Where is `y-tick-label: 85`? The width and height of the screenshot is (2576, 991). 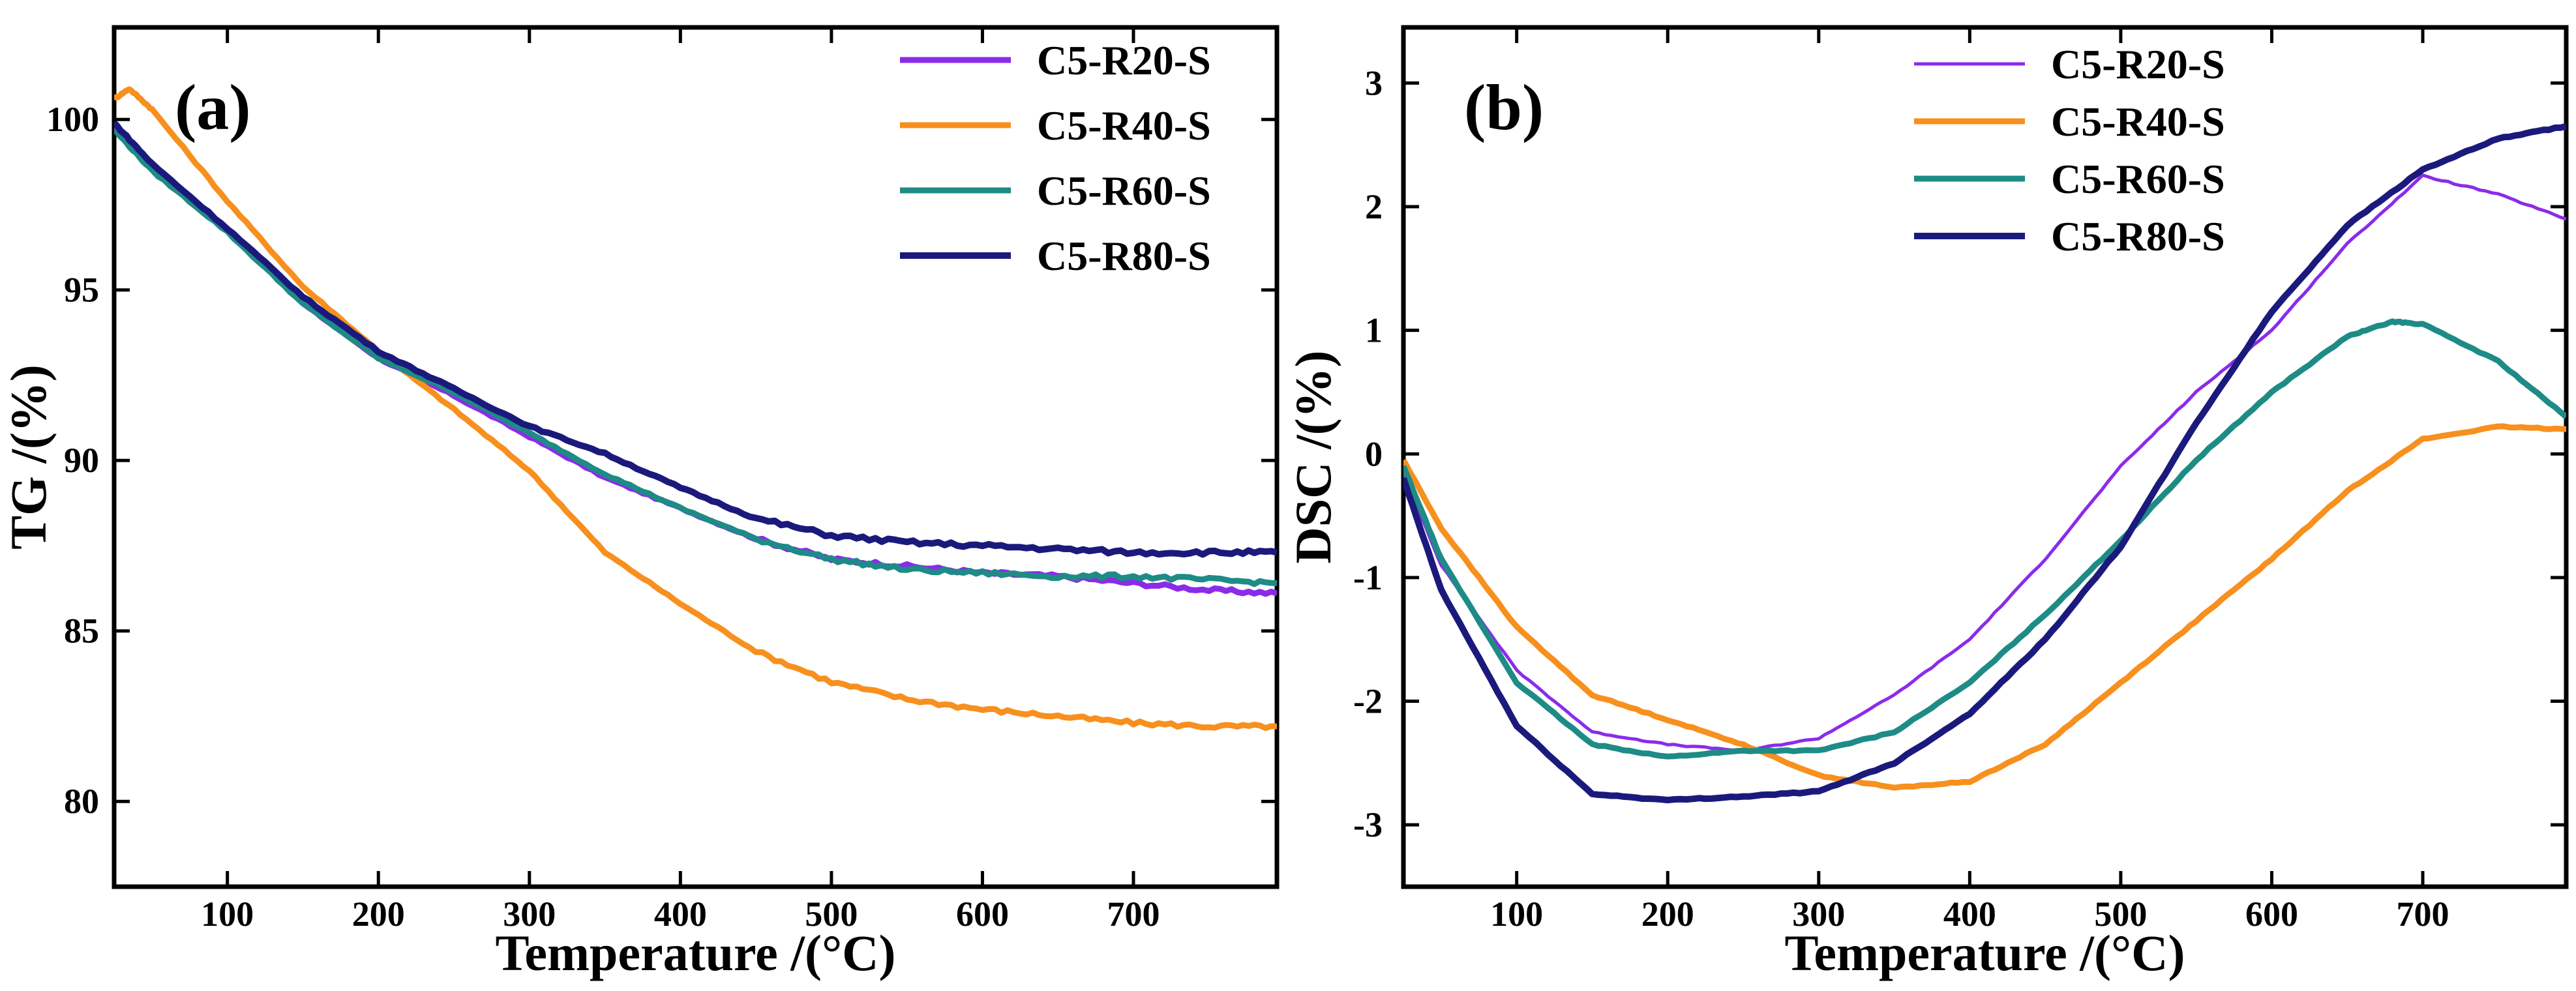
y-tick-label: 85 is located at coordinates (81, 631).